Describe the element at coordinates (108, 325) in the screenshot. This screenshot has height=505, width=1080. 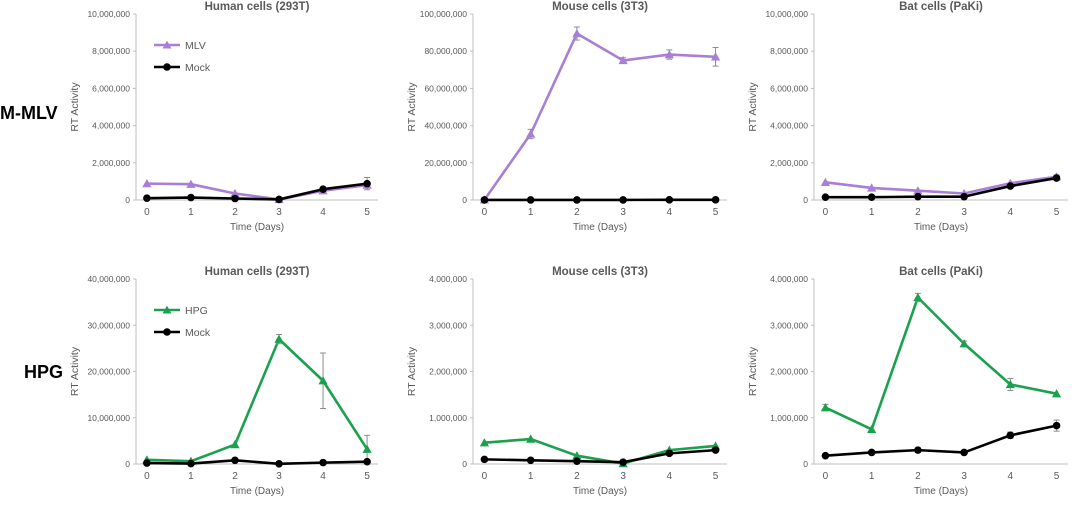
I see `y-tick-label: 30,000,000` at that location.